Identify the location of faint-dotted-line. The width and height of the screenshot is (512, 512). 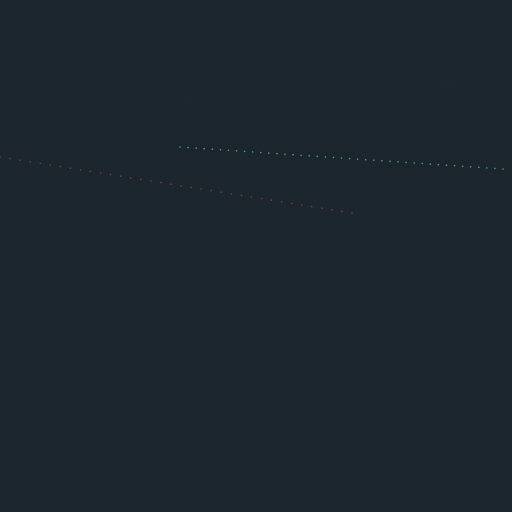
(319, 92).